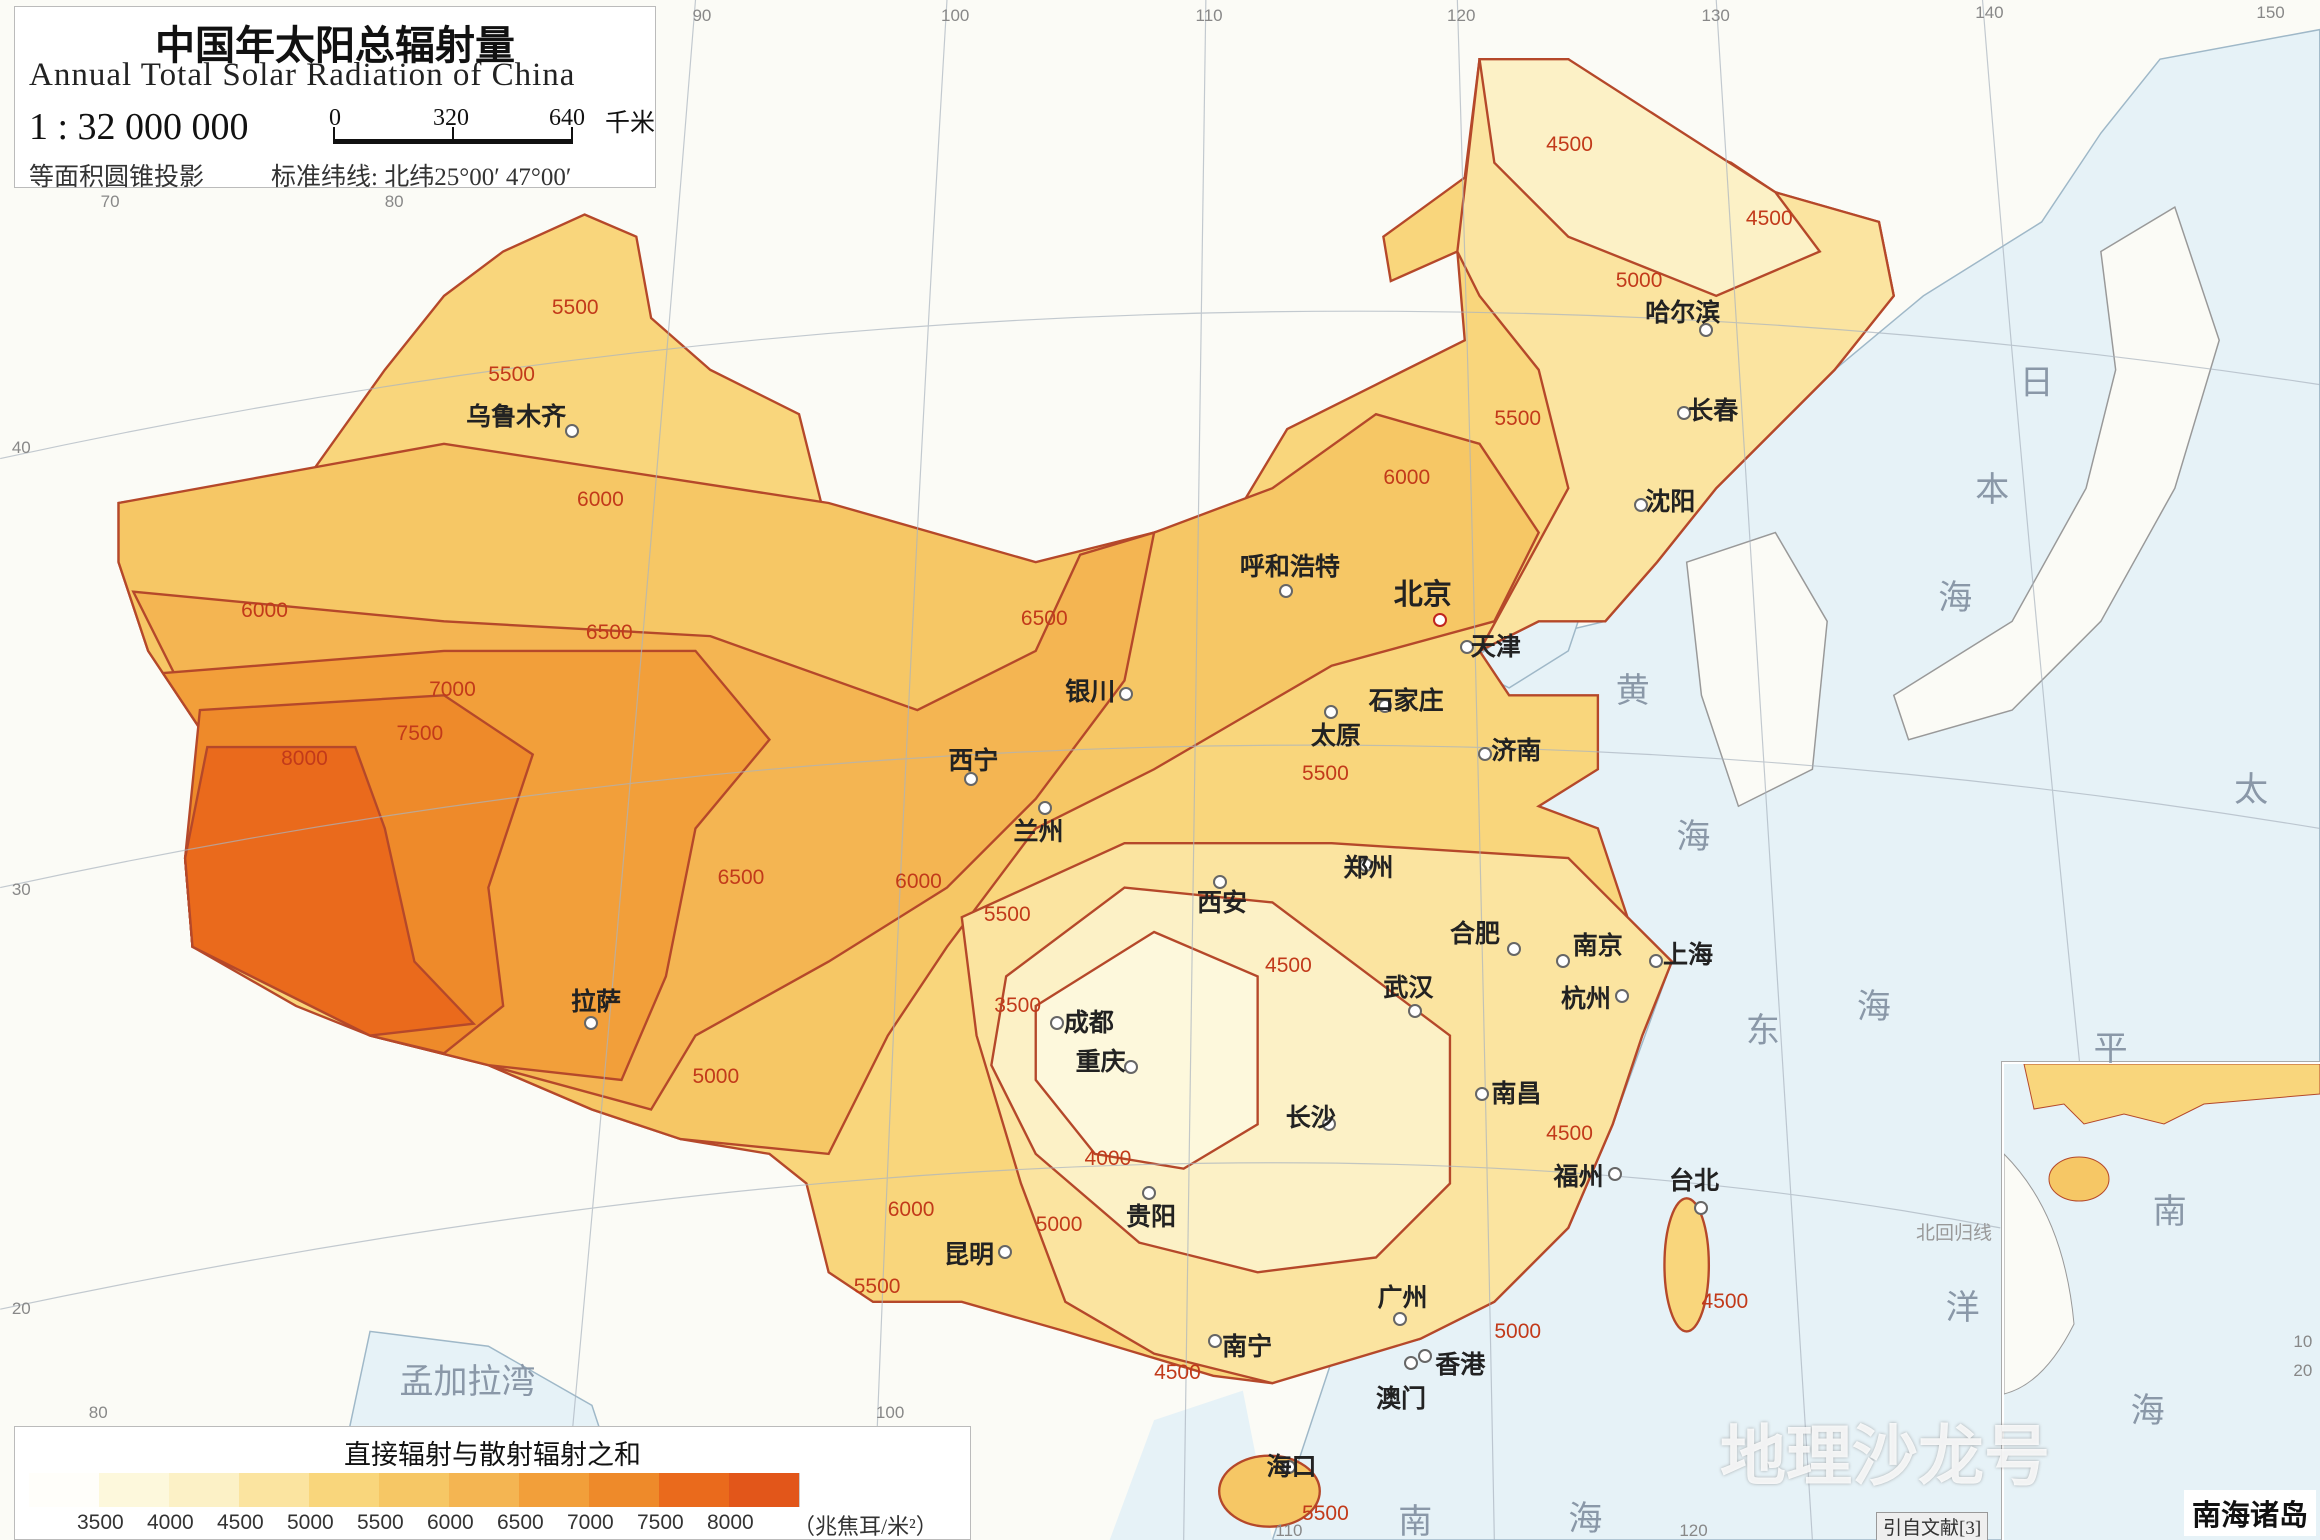 Image resolution: width=2320 pixels, height=1540 pixels. I want to click on citation: 引自文献[3], so click(1932, 1526).